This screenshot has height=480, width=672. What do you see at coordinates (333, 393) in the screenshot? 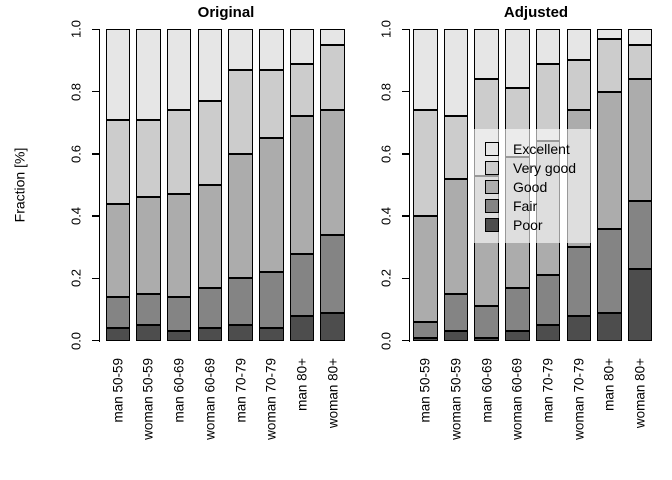
I see `x-tick-label: woman 80+` at bounding box center [333, 393].